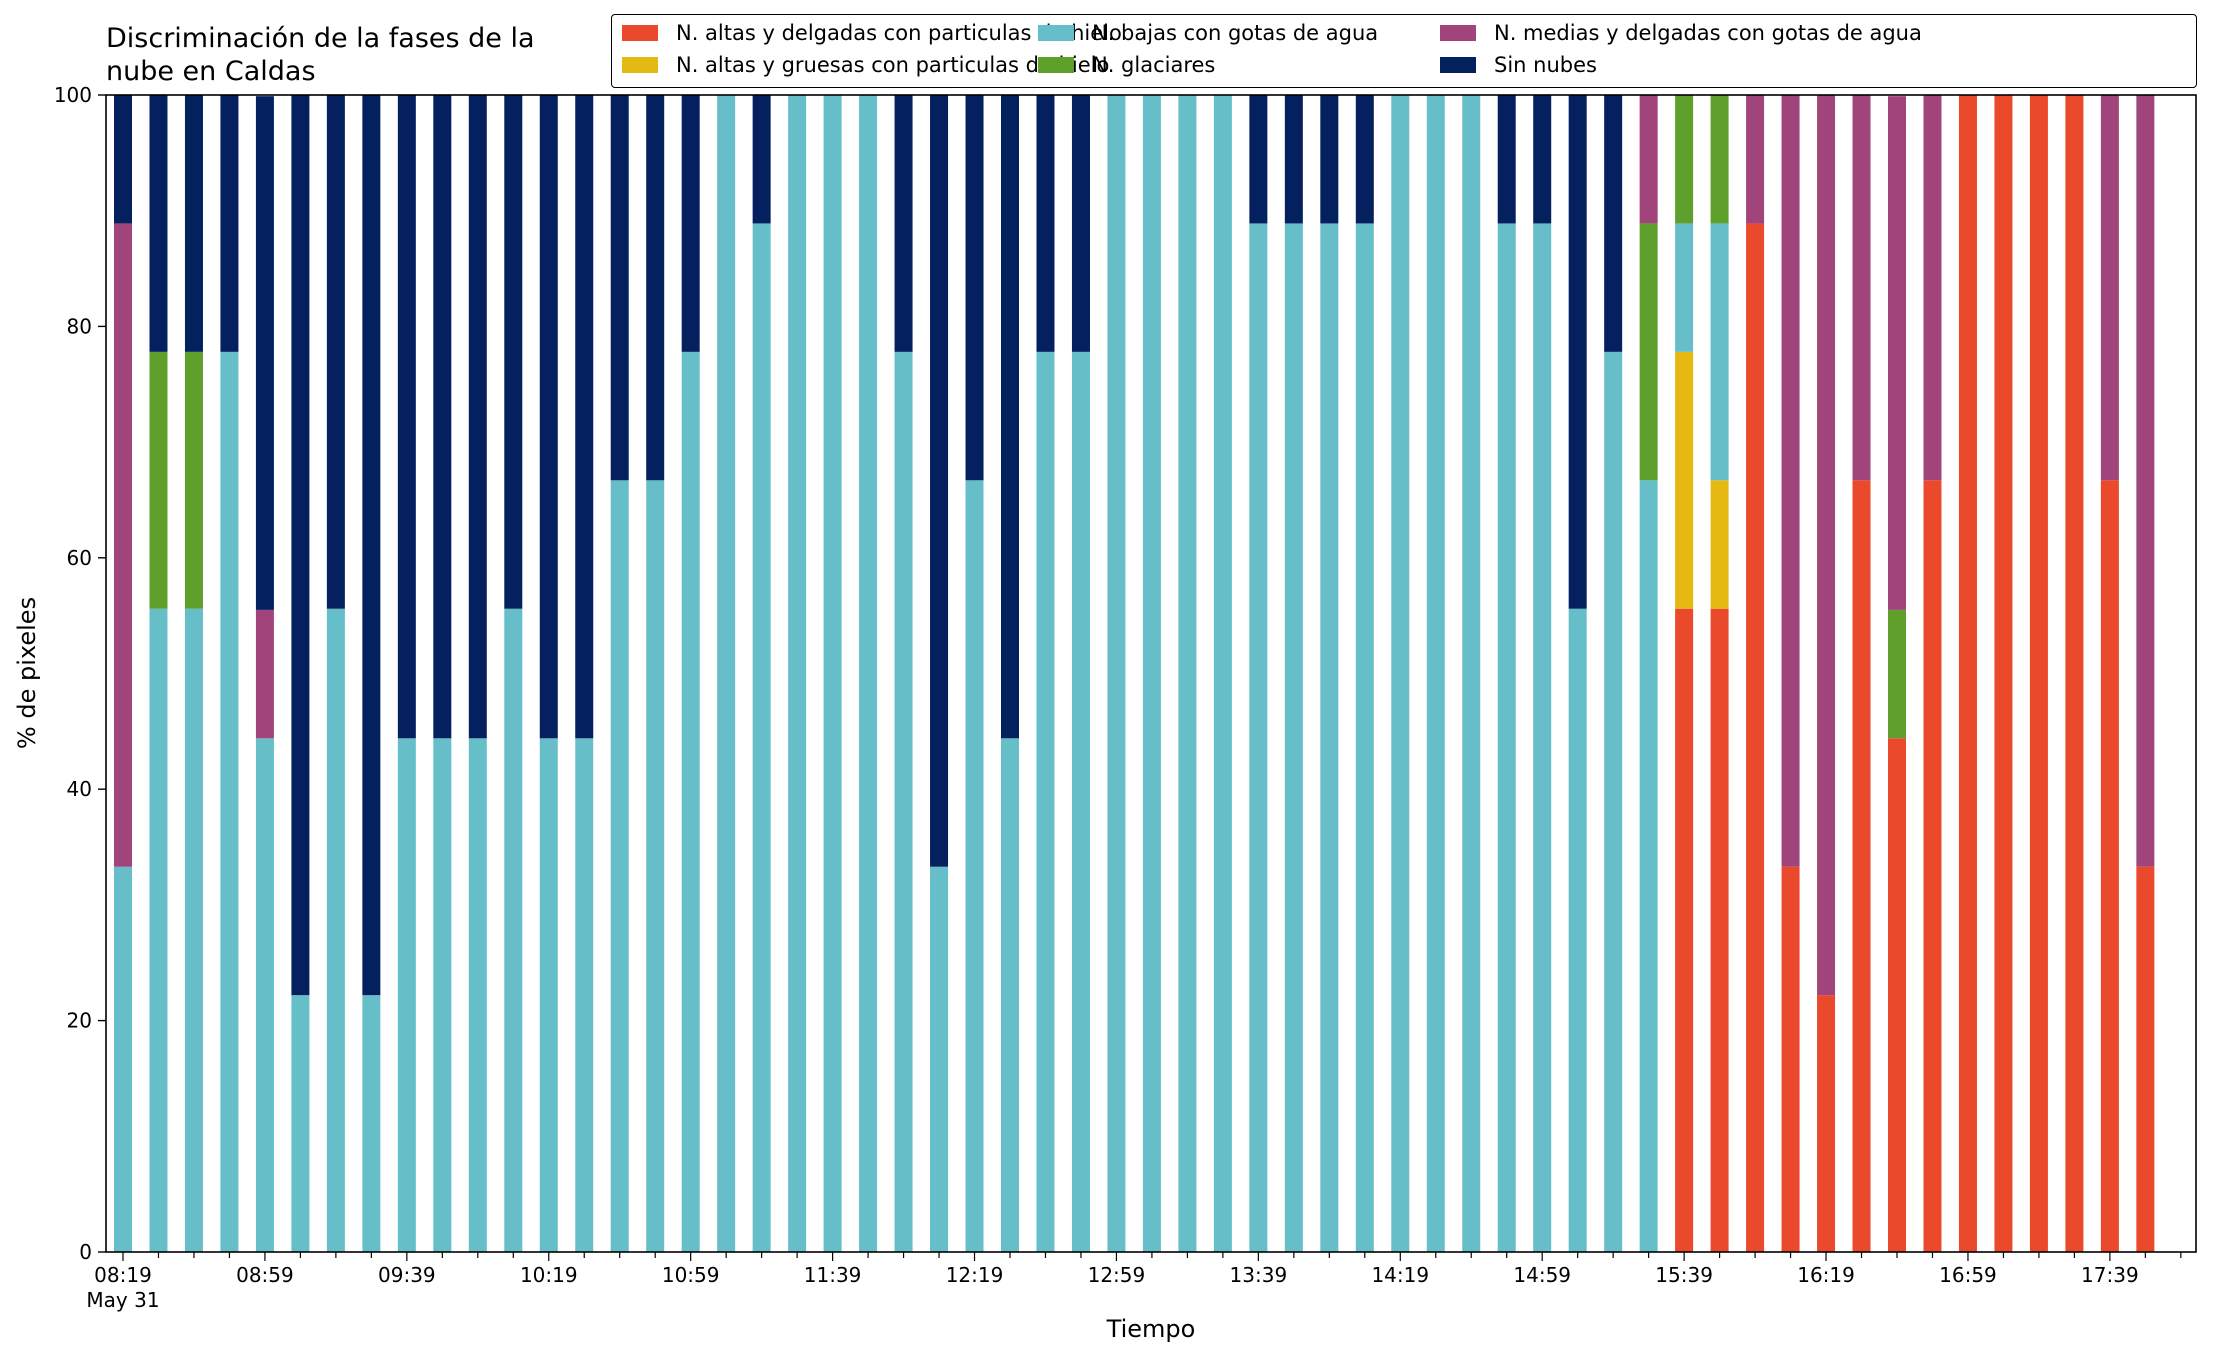 The width and height of the screenshot is (2216, 1355). I want to click on y-tick-label: 100, so click(73, 95).